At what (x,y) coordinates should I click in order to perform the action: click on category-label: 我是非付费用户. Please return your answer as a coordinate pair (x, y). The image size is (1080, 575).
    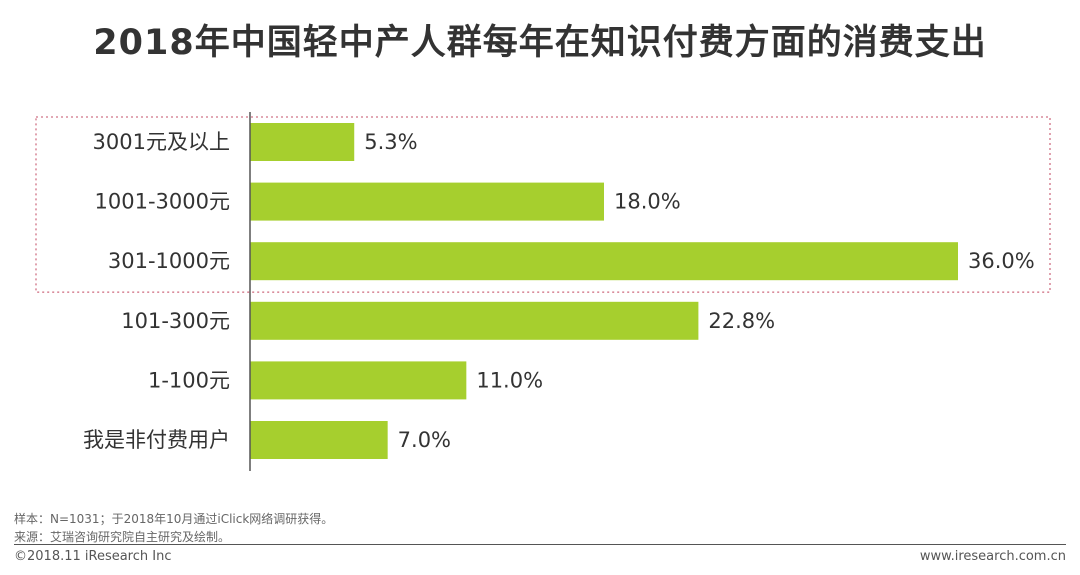
    Looking at the image, I should click on (156, 440).